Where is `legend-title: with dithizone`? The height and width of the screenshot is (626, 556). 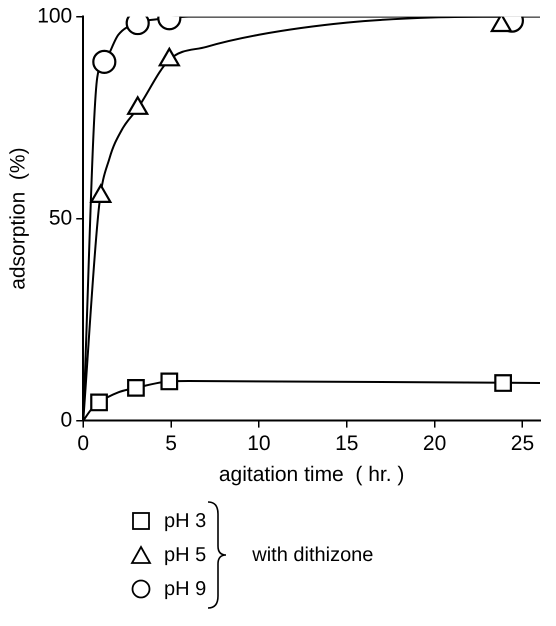
legend-title: with dithizone is located at coordinates (313, 555).